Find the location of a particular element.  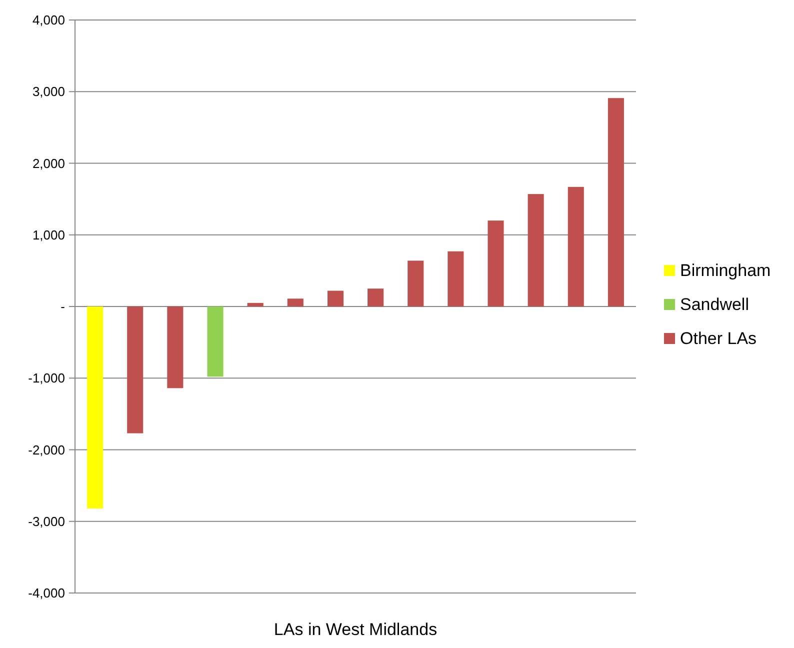

legend-label: Birmingham is located at coordinates (725, 270).